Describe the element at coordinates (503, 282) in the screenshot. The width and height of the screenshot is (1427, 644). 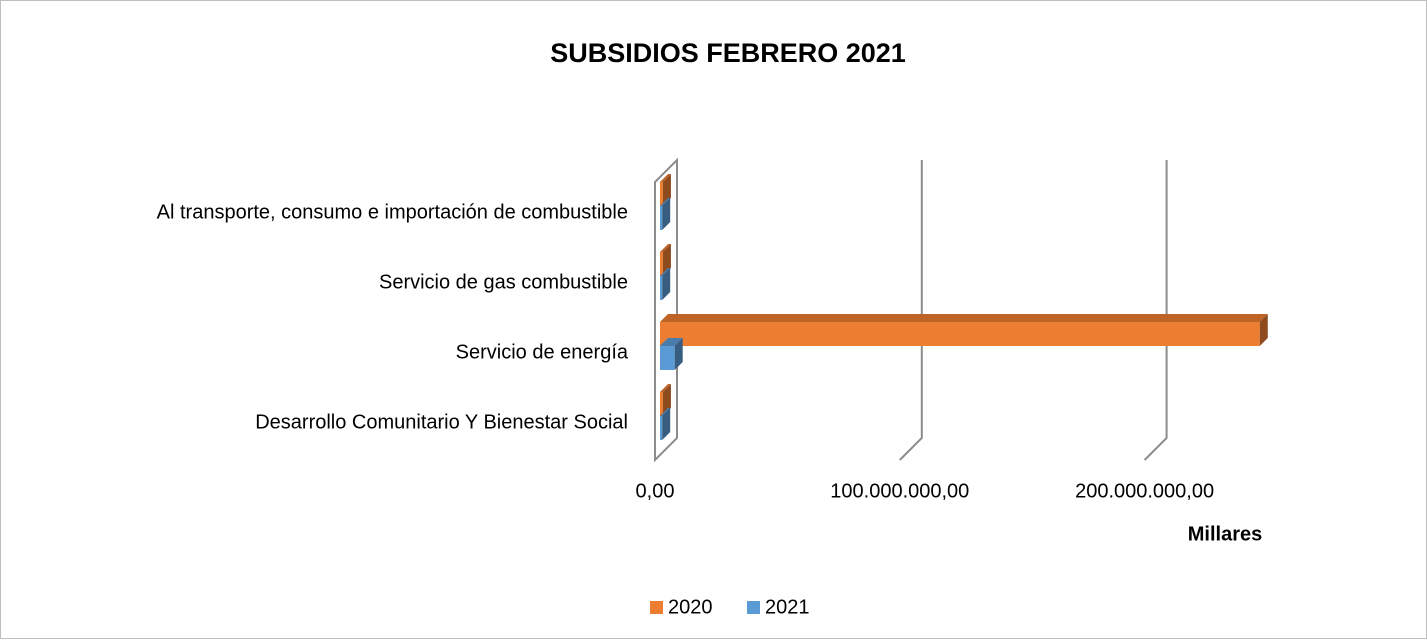
I see `y-tick-label: Servicio de gas combustible` at that location.